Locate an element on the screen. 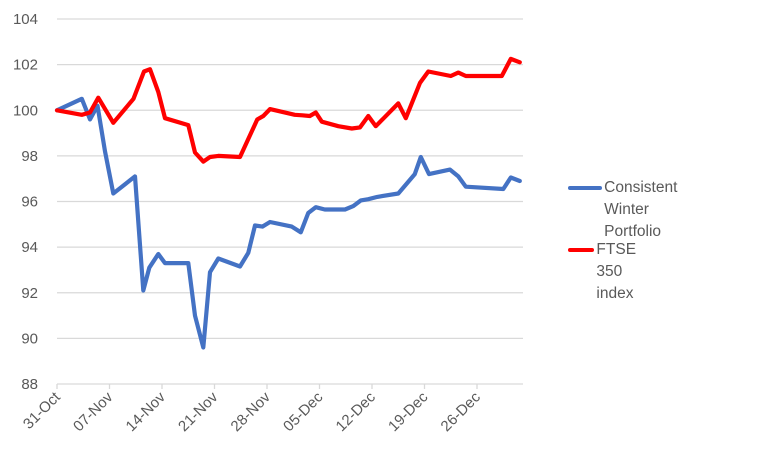 The height and width of the screenshot is (460, 777). x-tick-label: 14-Nov is located at coordinates (146, 411).